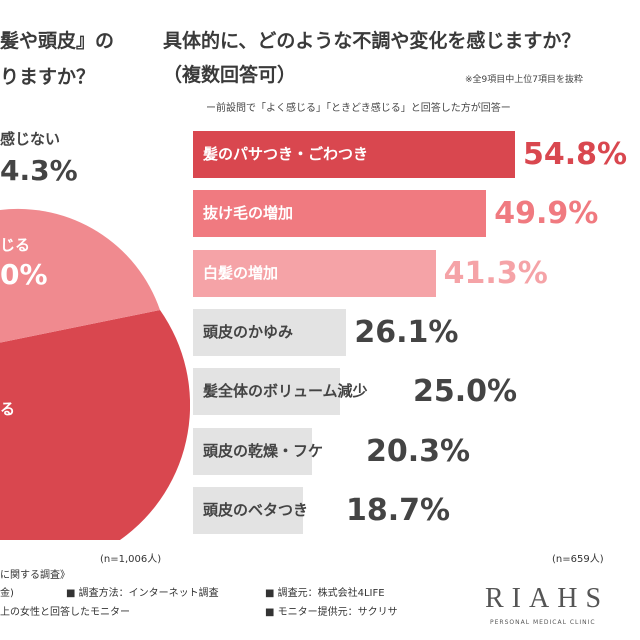 The image size is (640, 640). Describe the element at coordinates (248, 331) in the screenshot. I see `bar-label-3: 頭皮のかゆみ` at that location.